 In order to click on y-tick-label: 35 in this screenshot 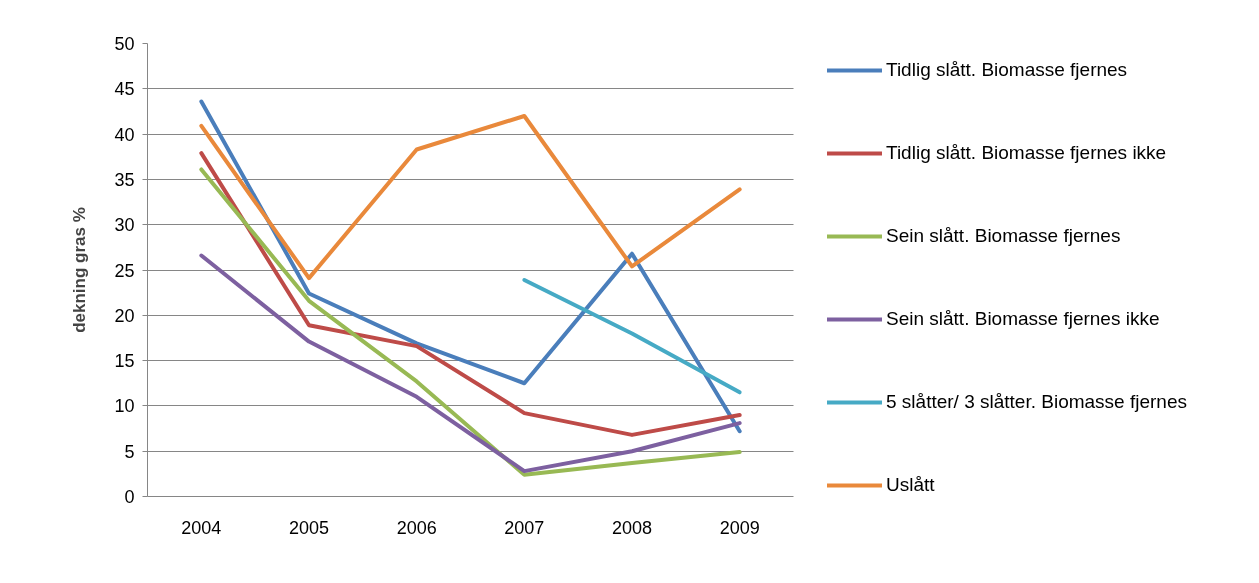, I will do `click(124, 179)`.